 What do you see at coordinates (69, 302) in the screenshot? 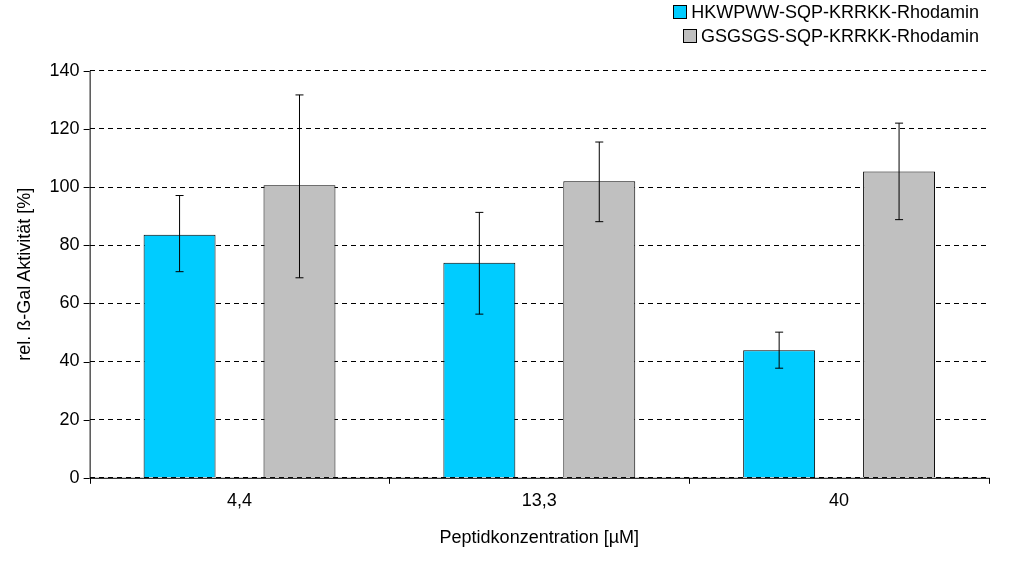
I see `y-tick-label: 60` at bounding box center [69, 302].